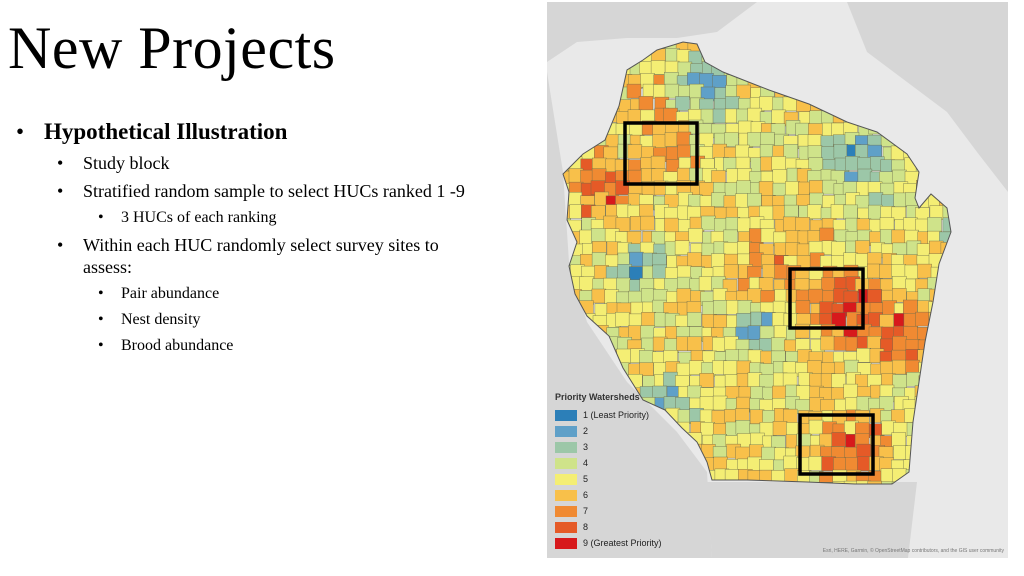 This screenshot has width=1024, height=576. Describe the element at coordinates (597, 397) in the screenshot. I see `legend-title: Priority Watersheds` at that location.